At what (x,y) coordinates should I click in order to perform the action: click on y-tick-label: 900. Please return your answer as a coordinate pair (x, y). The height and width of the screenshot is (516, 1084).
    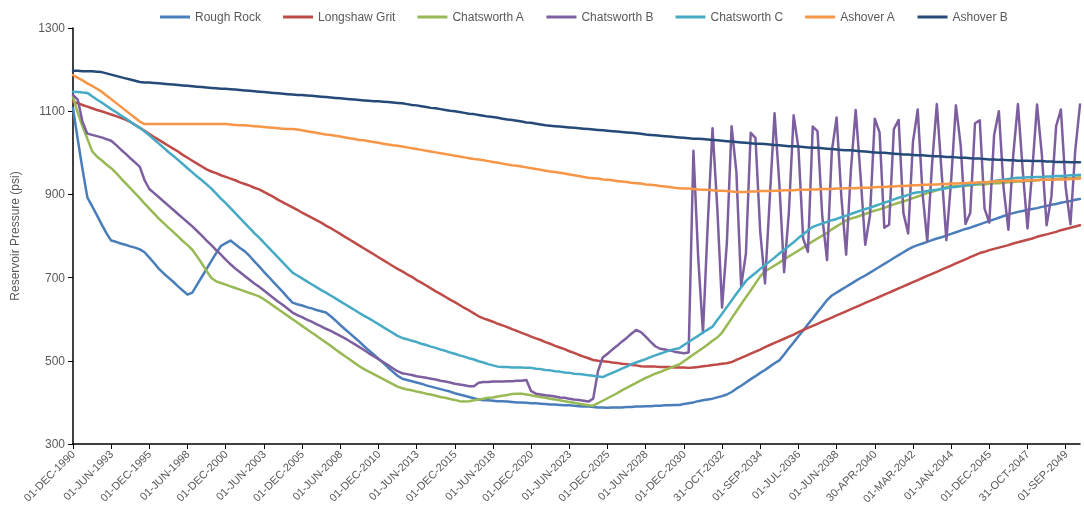
    Looking at the image, I should click on (55, 194).